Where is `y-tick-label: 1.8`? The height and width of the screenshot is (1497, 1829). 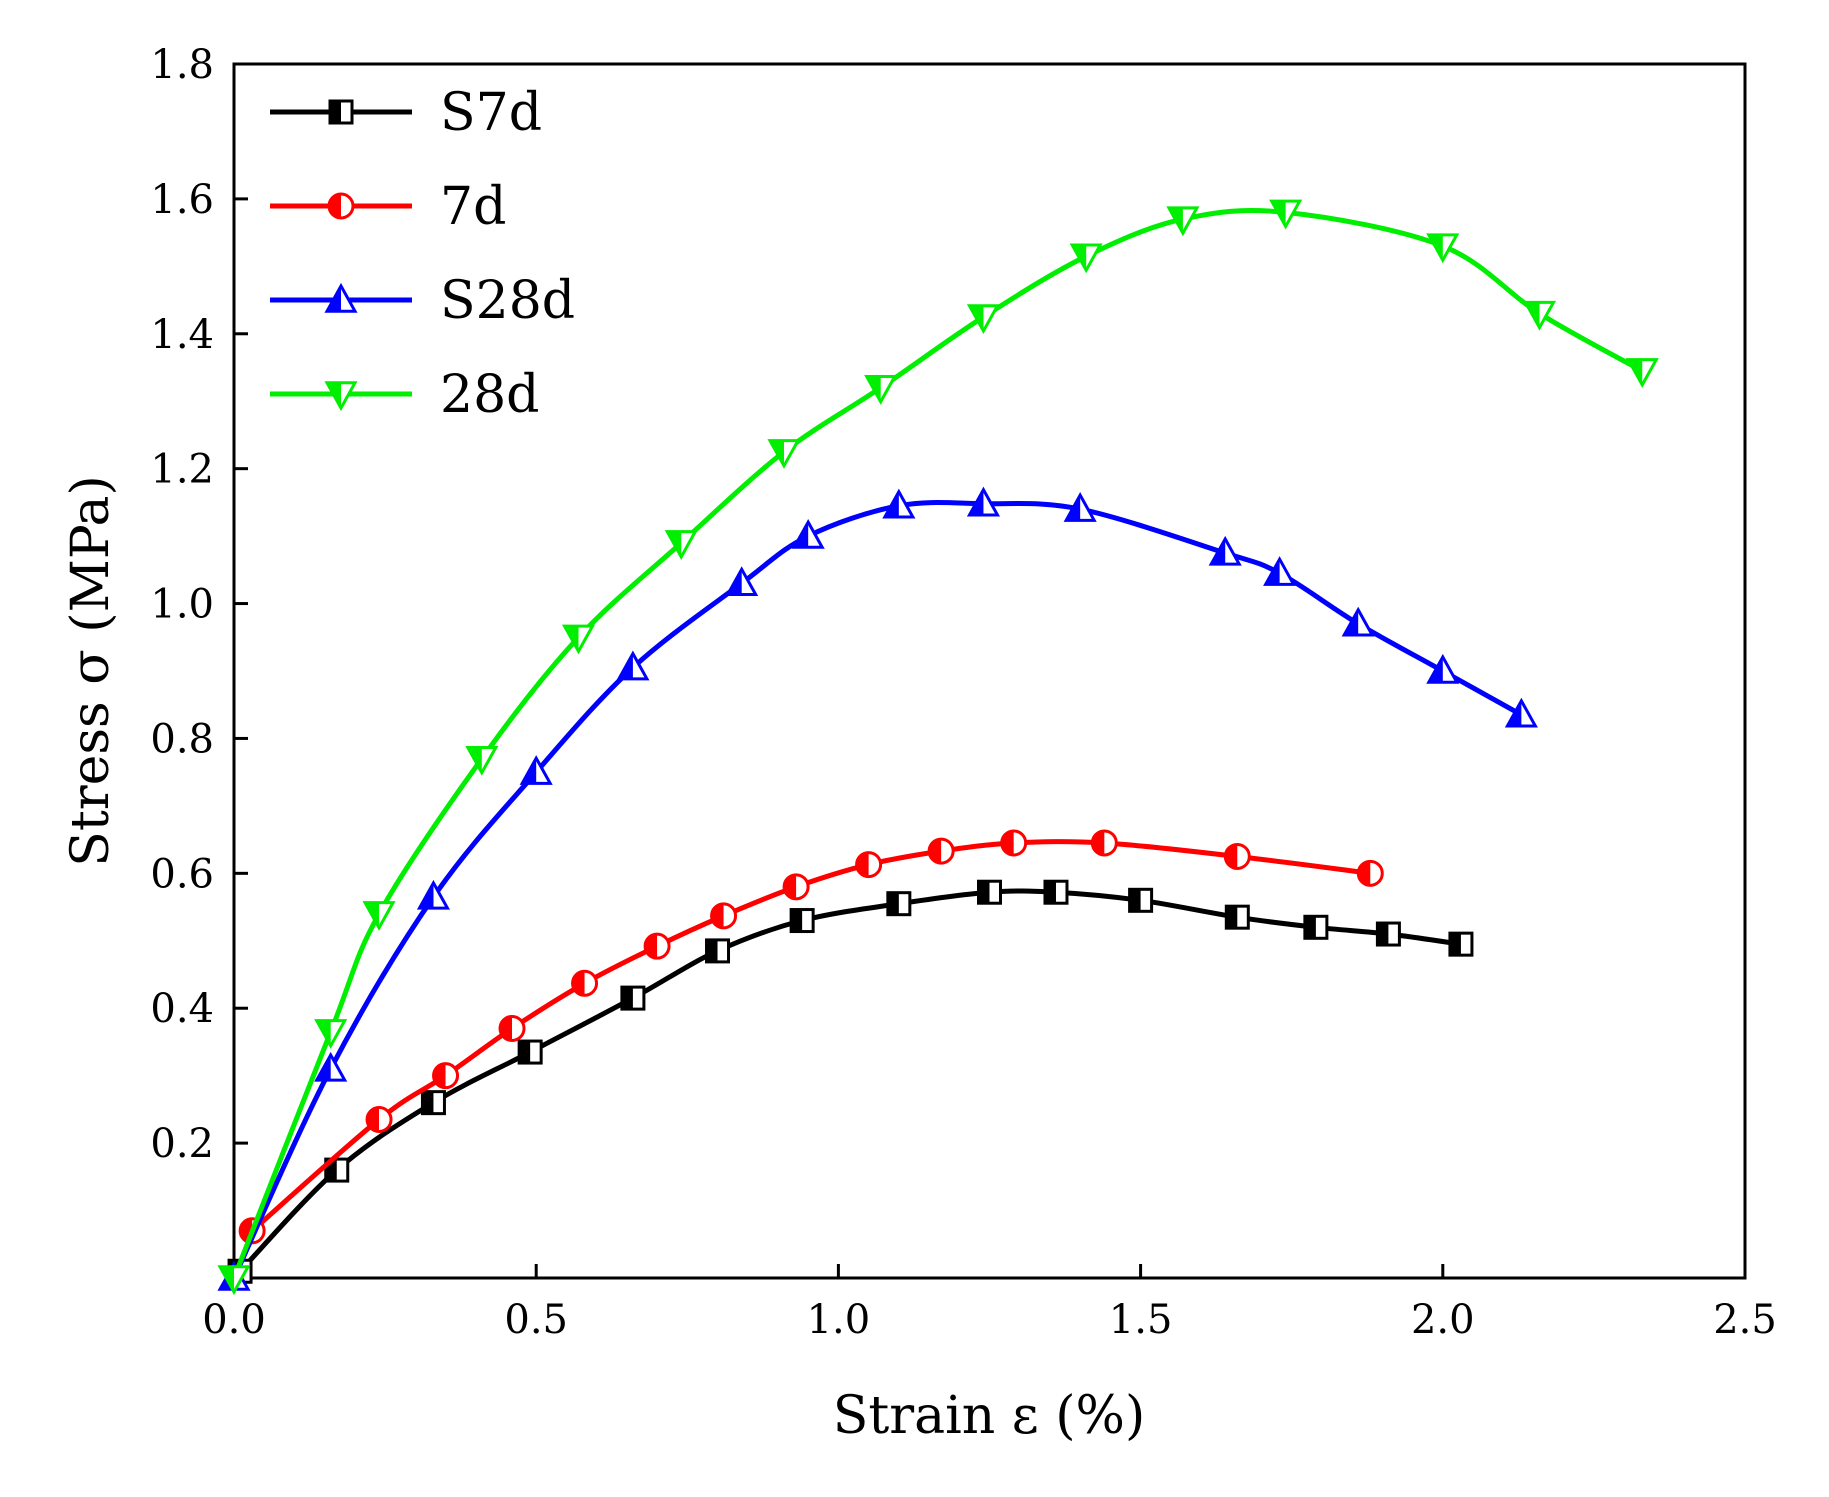
y-tick-label: 1.8 is located at coordinates (182, 65).